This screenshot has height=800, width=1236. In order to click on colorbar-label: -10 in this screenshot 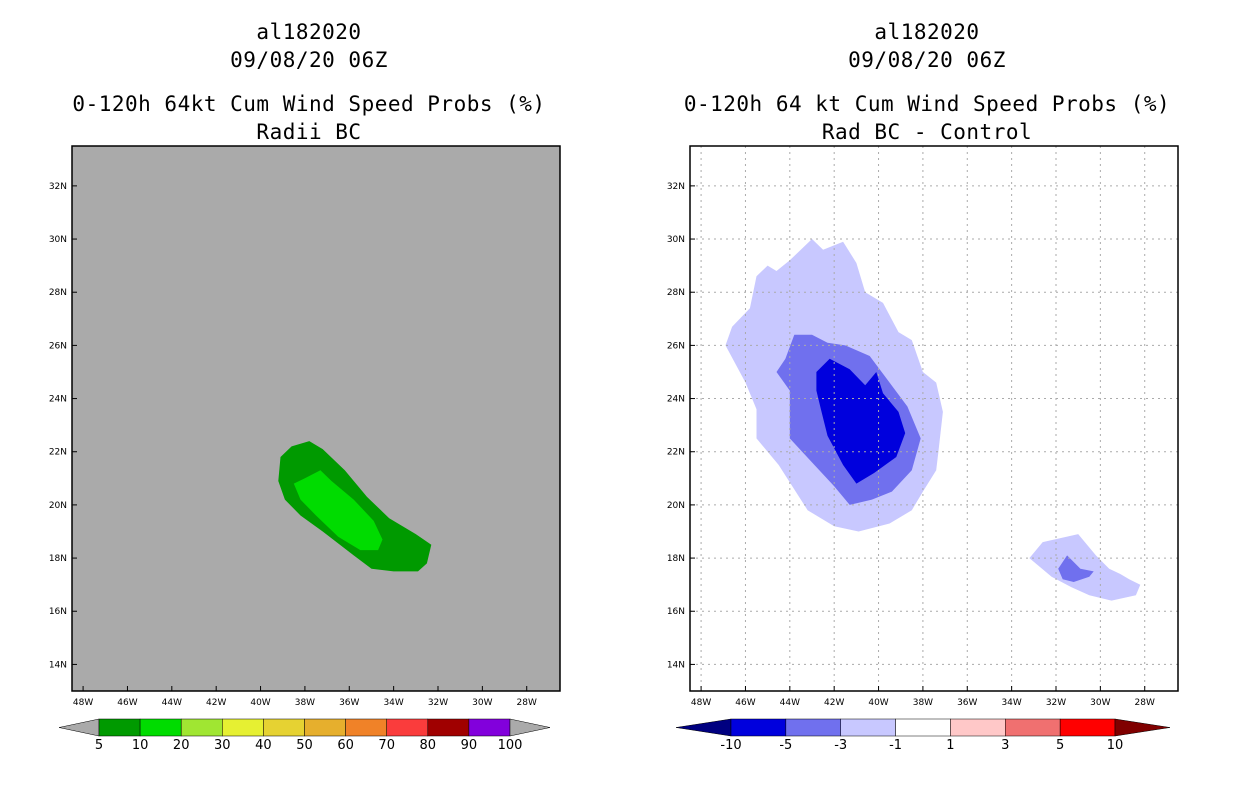, I will do `click(730, 745)`.